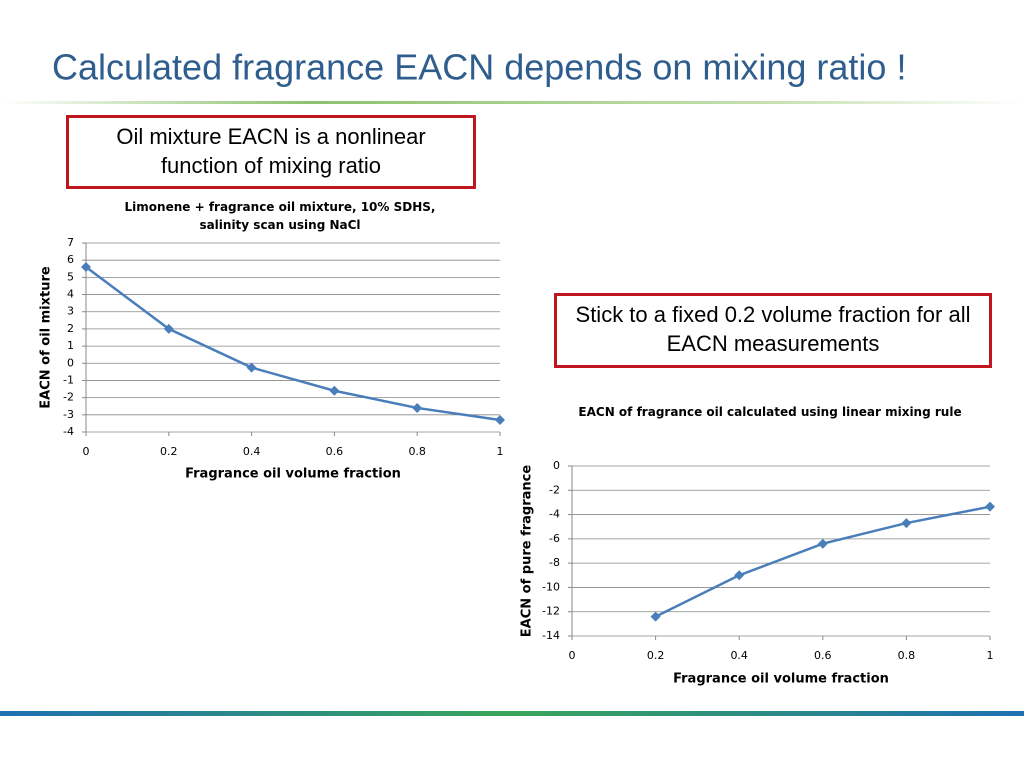 The image size is (1024, 768). Describe the element at coordinates (70, 242) in the screenshot. I see `y-tick-label: 7` at that location.